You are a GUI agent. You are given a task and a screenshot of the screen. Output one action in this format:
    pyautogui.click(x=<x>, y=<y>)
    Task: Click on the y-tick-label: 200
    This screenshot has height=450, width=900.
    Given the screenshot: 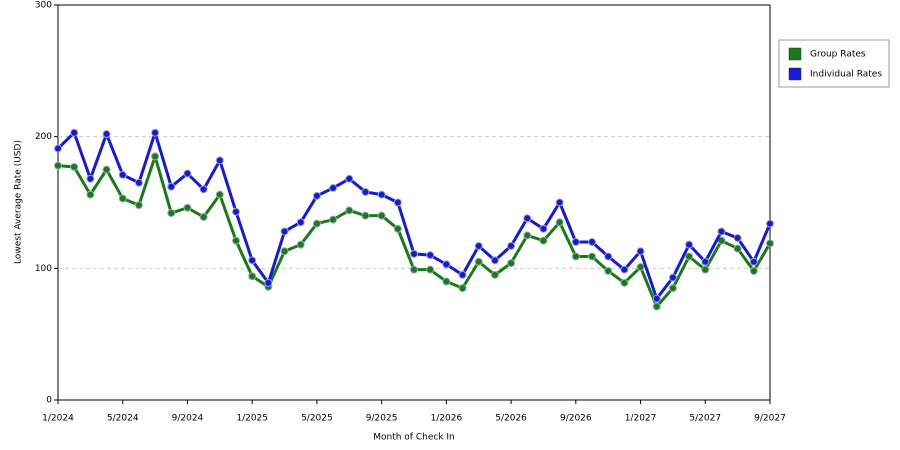 What is the action you would take?
    pyautogui.click(x=43, y=137)
    